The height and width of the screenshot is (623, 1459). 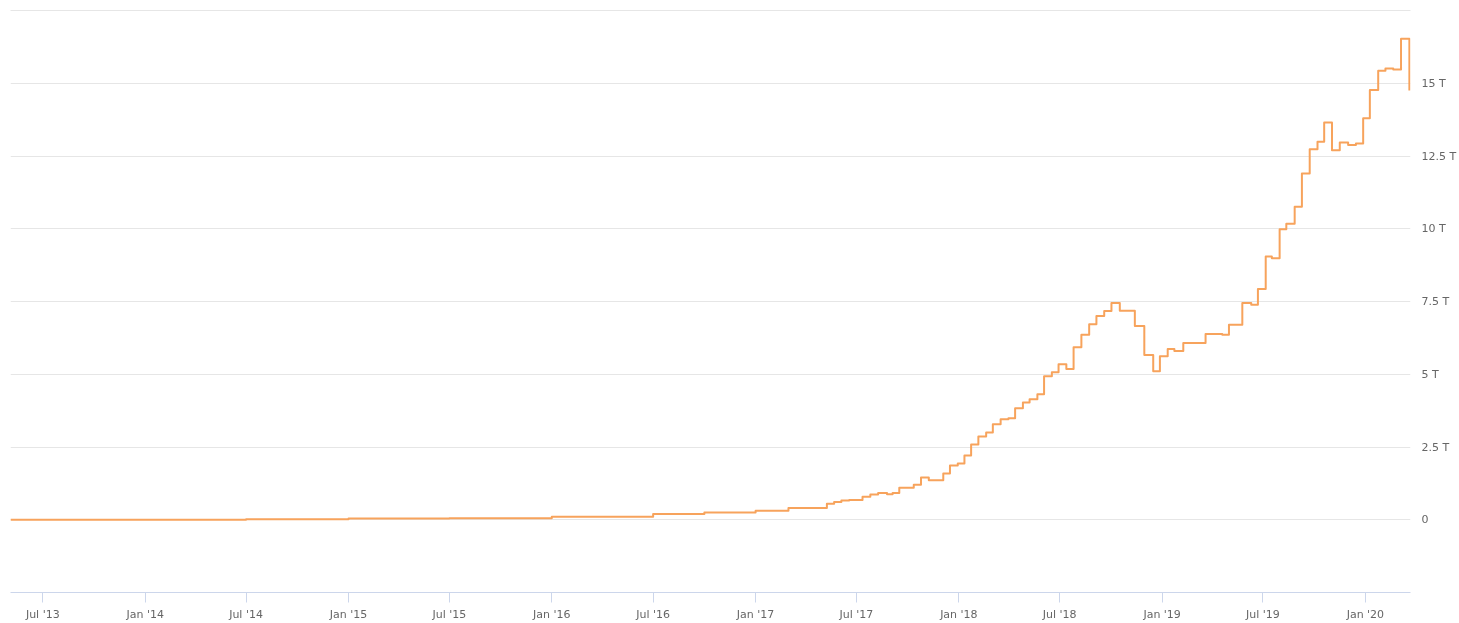 I want to click on x-tick-label: Jan '15, so click(x=348, y=614).